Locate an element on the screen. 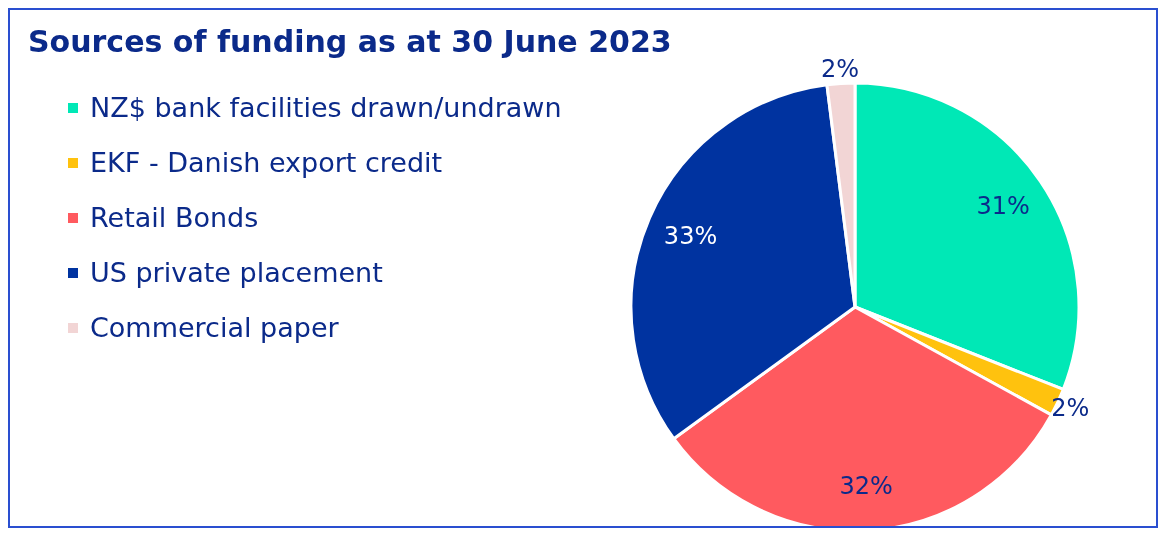 The width and height of the screenshot is (1171, 539). legend-label: NZ$ bank facilities drawn/undrawn is located at coordinates (326, 107).